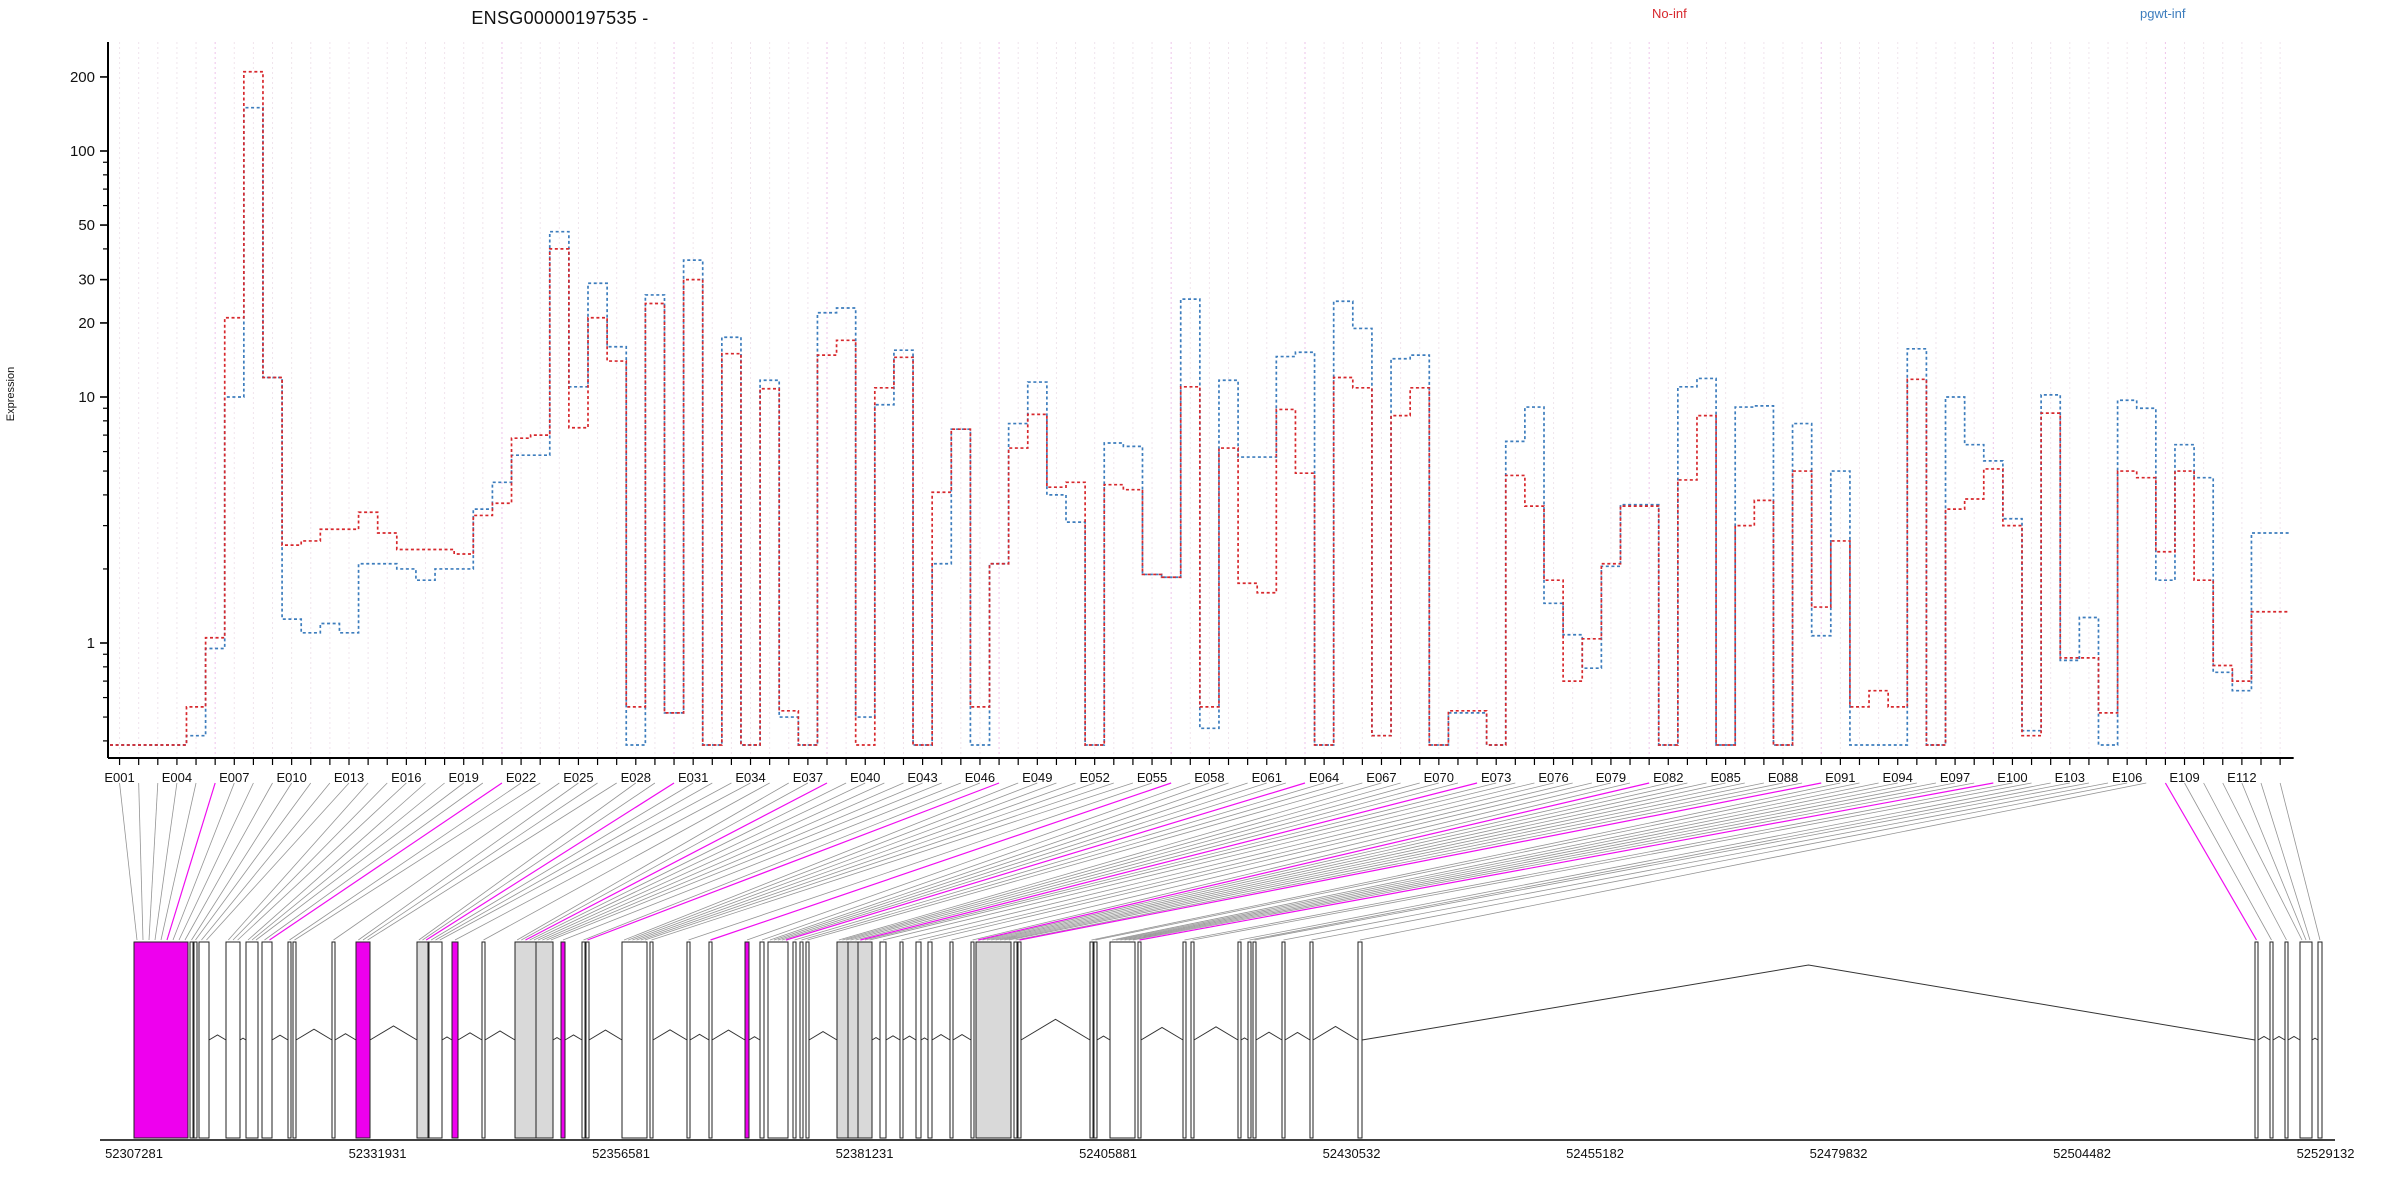  Describe the element at coordinates (119, 777) in the screenshot. I see `x-tick-label: E001` at that location.